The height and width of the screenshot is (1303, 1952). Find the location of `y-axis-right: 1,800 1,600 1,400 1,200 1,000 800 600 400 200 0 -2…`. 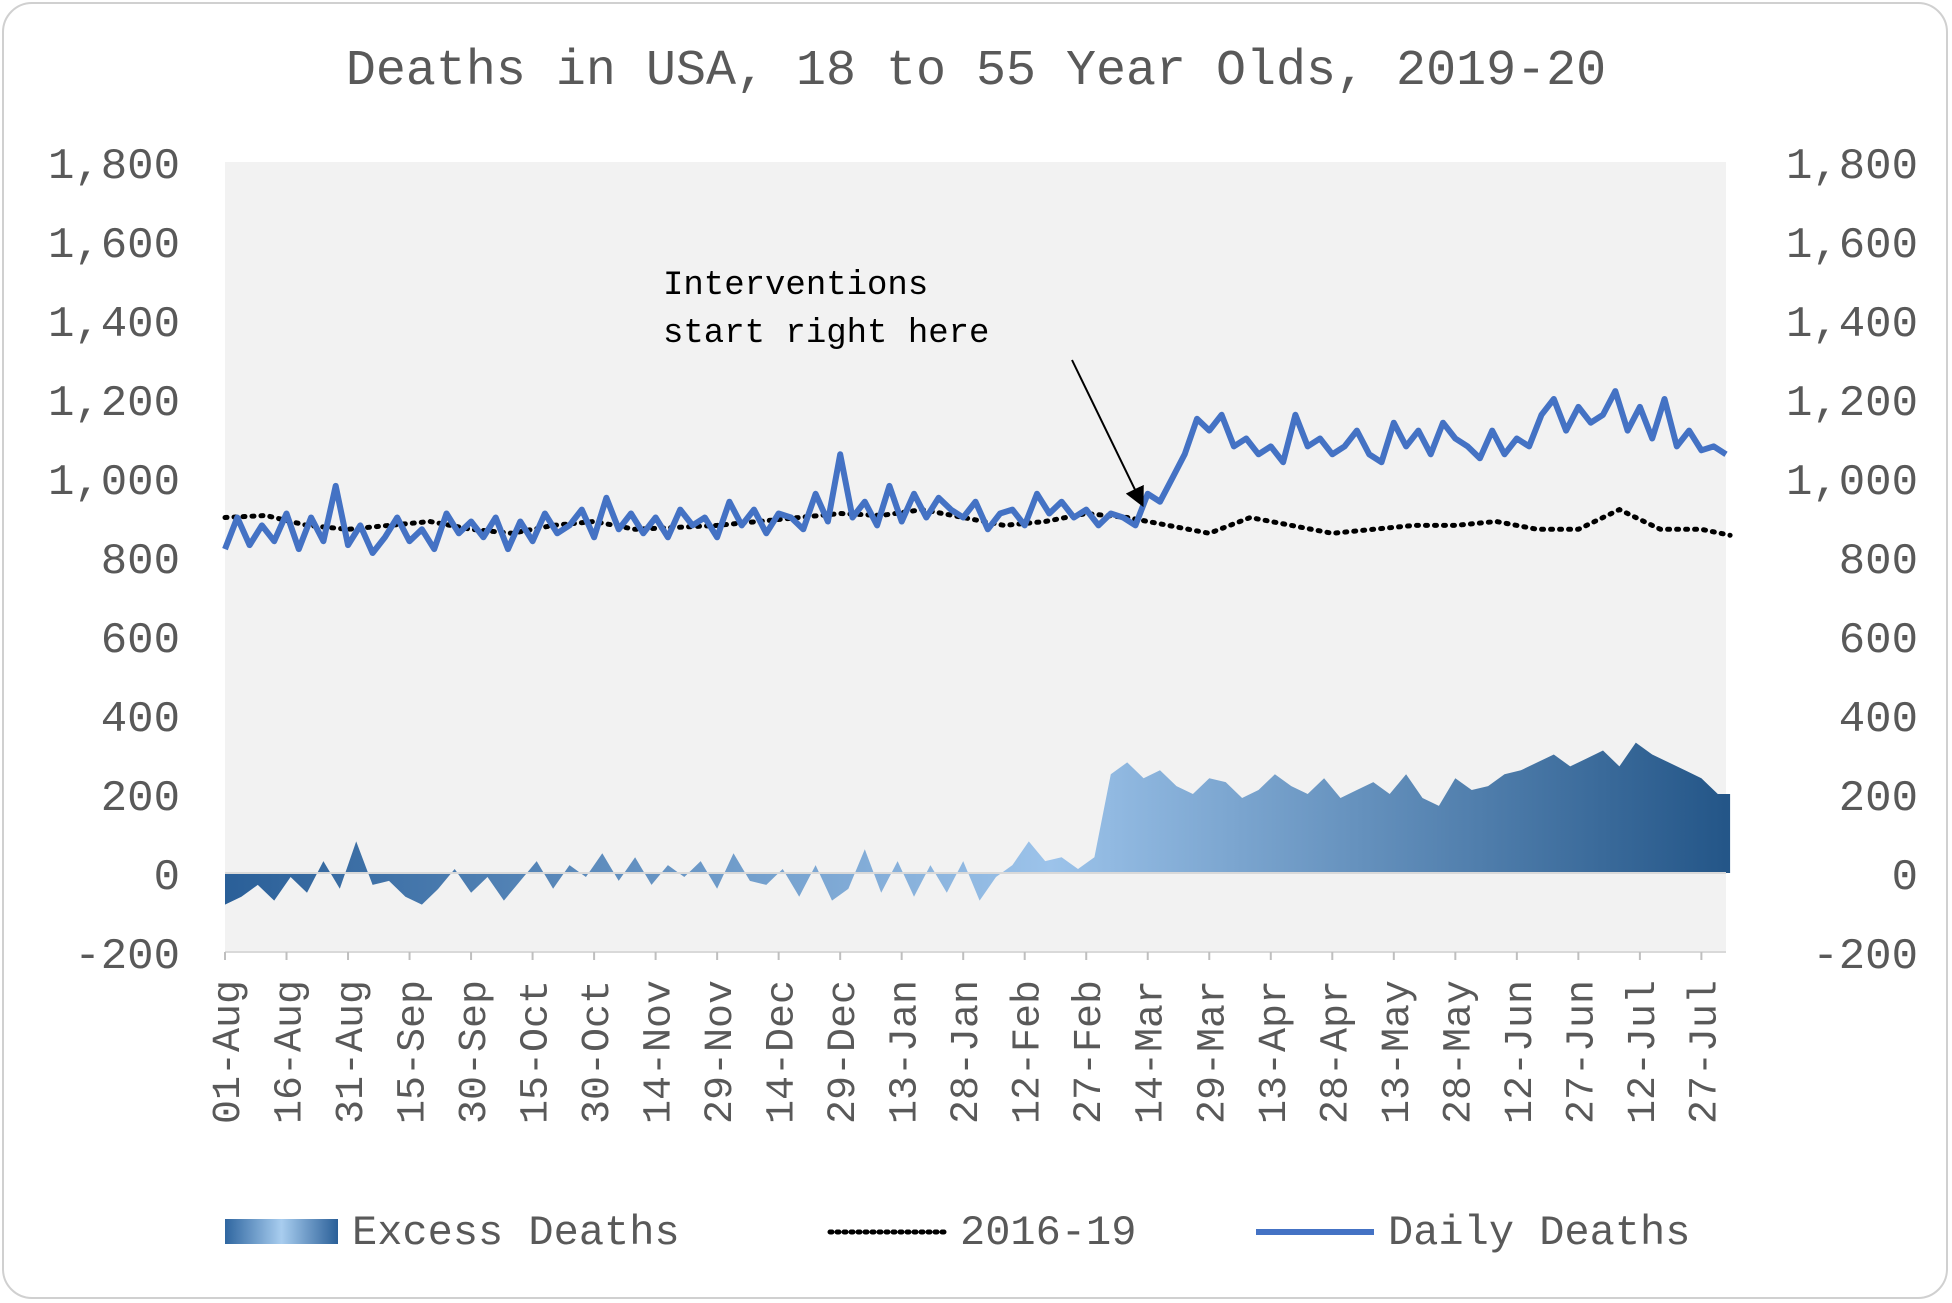

y-axis-right: 1,800 1,600 1,400 1,200 1,000 800 600 400 200 0 -2… is located at coordinates (1852, 562).